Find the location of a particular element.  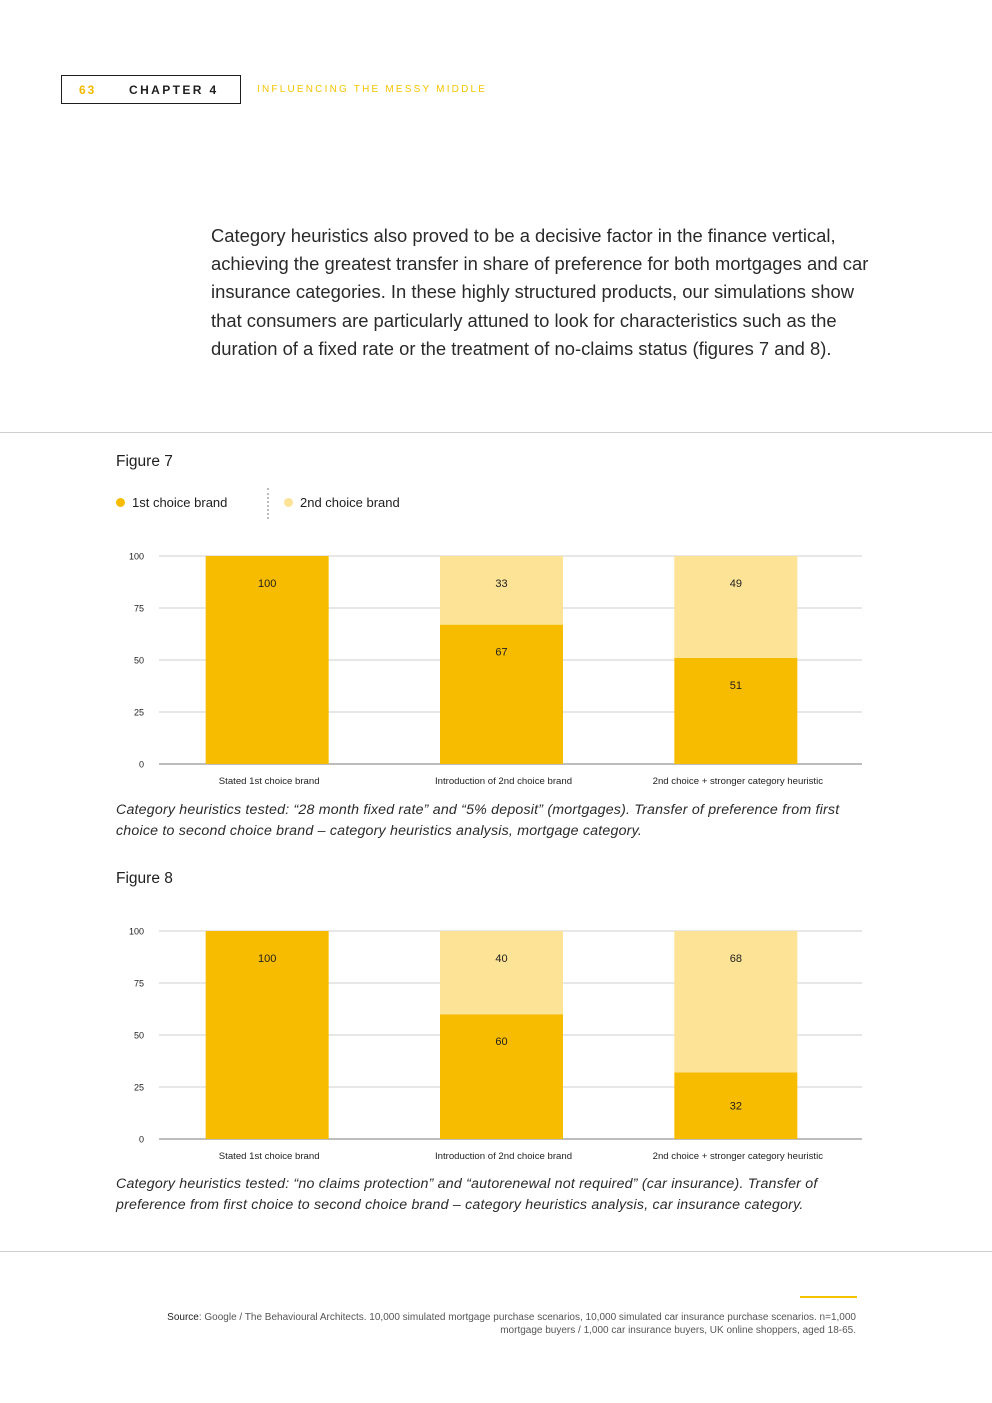

data-label-second: 33 is located at coordinates (501, 584).